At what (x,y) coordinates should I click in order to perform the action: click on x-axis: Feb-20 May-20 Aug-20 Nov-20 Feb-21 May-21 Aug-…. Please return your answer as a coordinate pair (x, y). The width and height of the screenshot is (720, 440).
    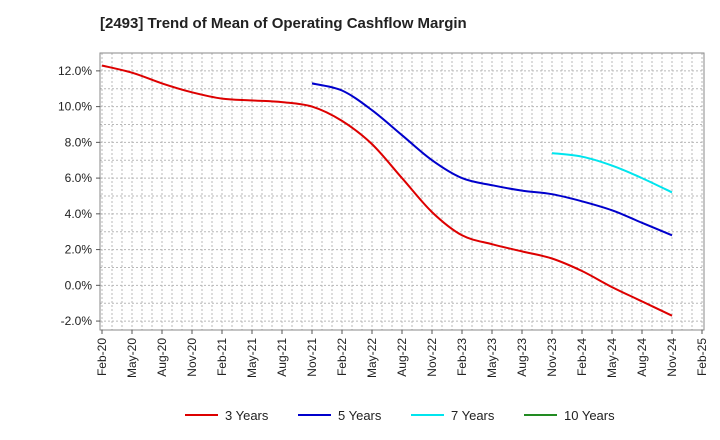
    Looking at the image, I should click on (402, 354).